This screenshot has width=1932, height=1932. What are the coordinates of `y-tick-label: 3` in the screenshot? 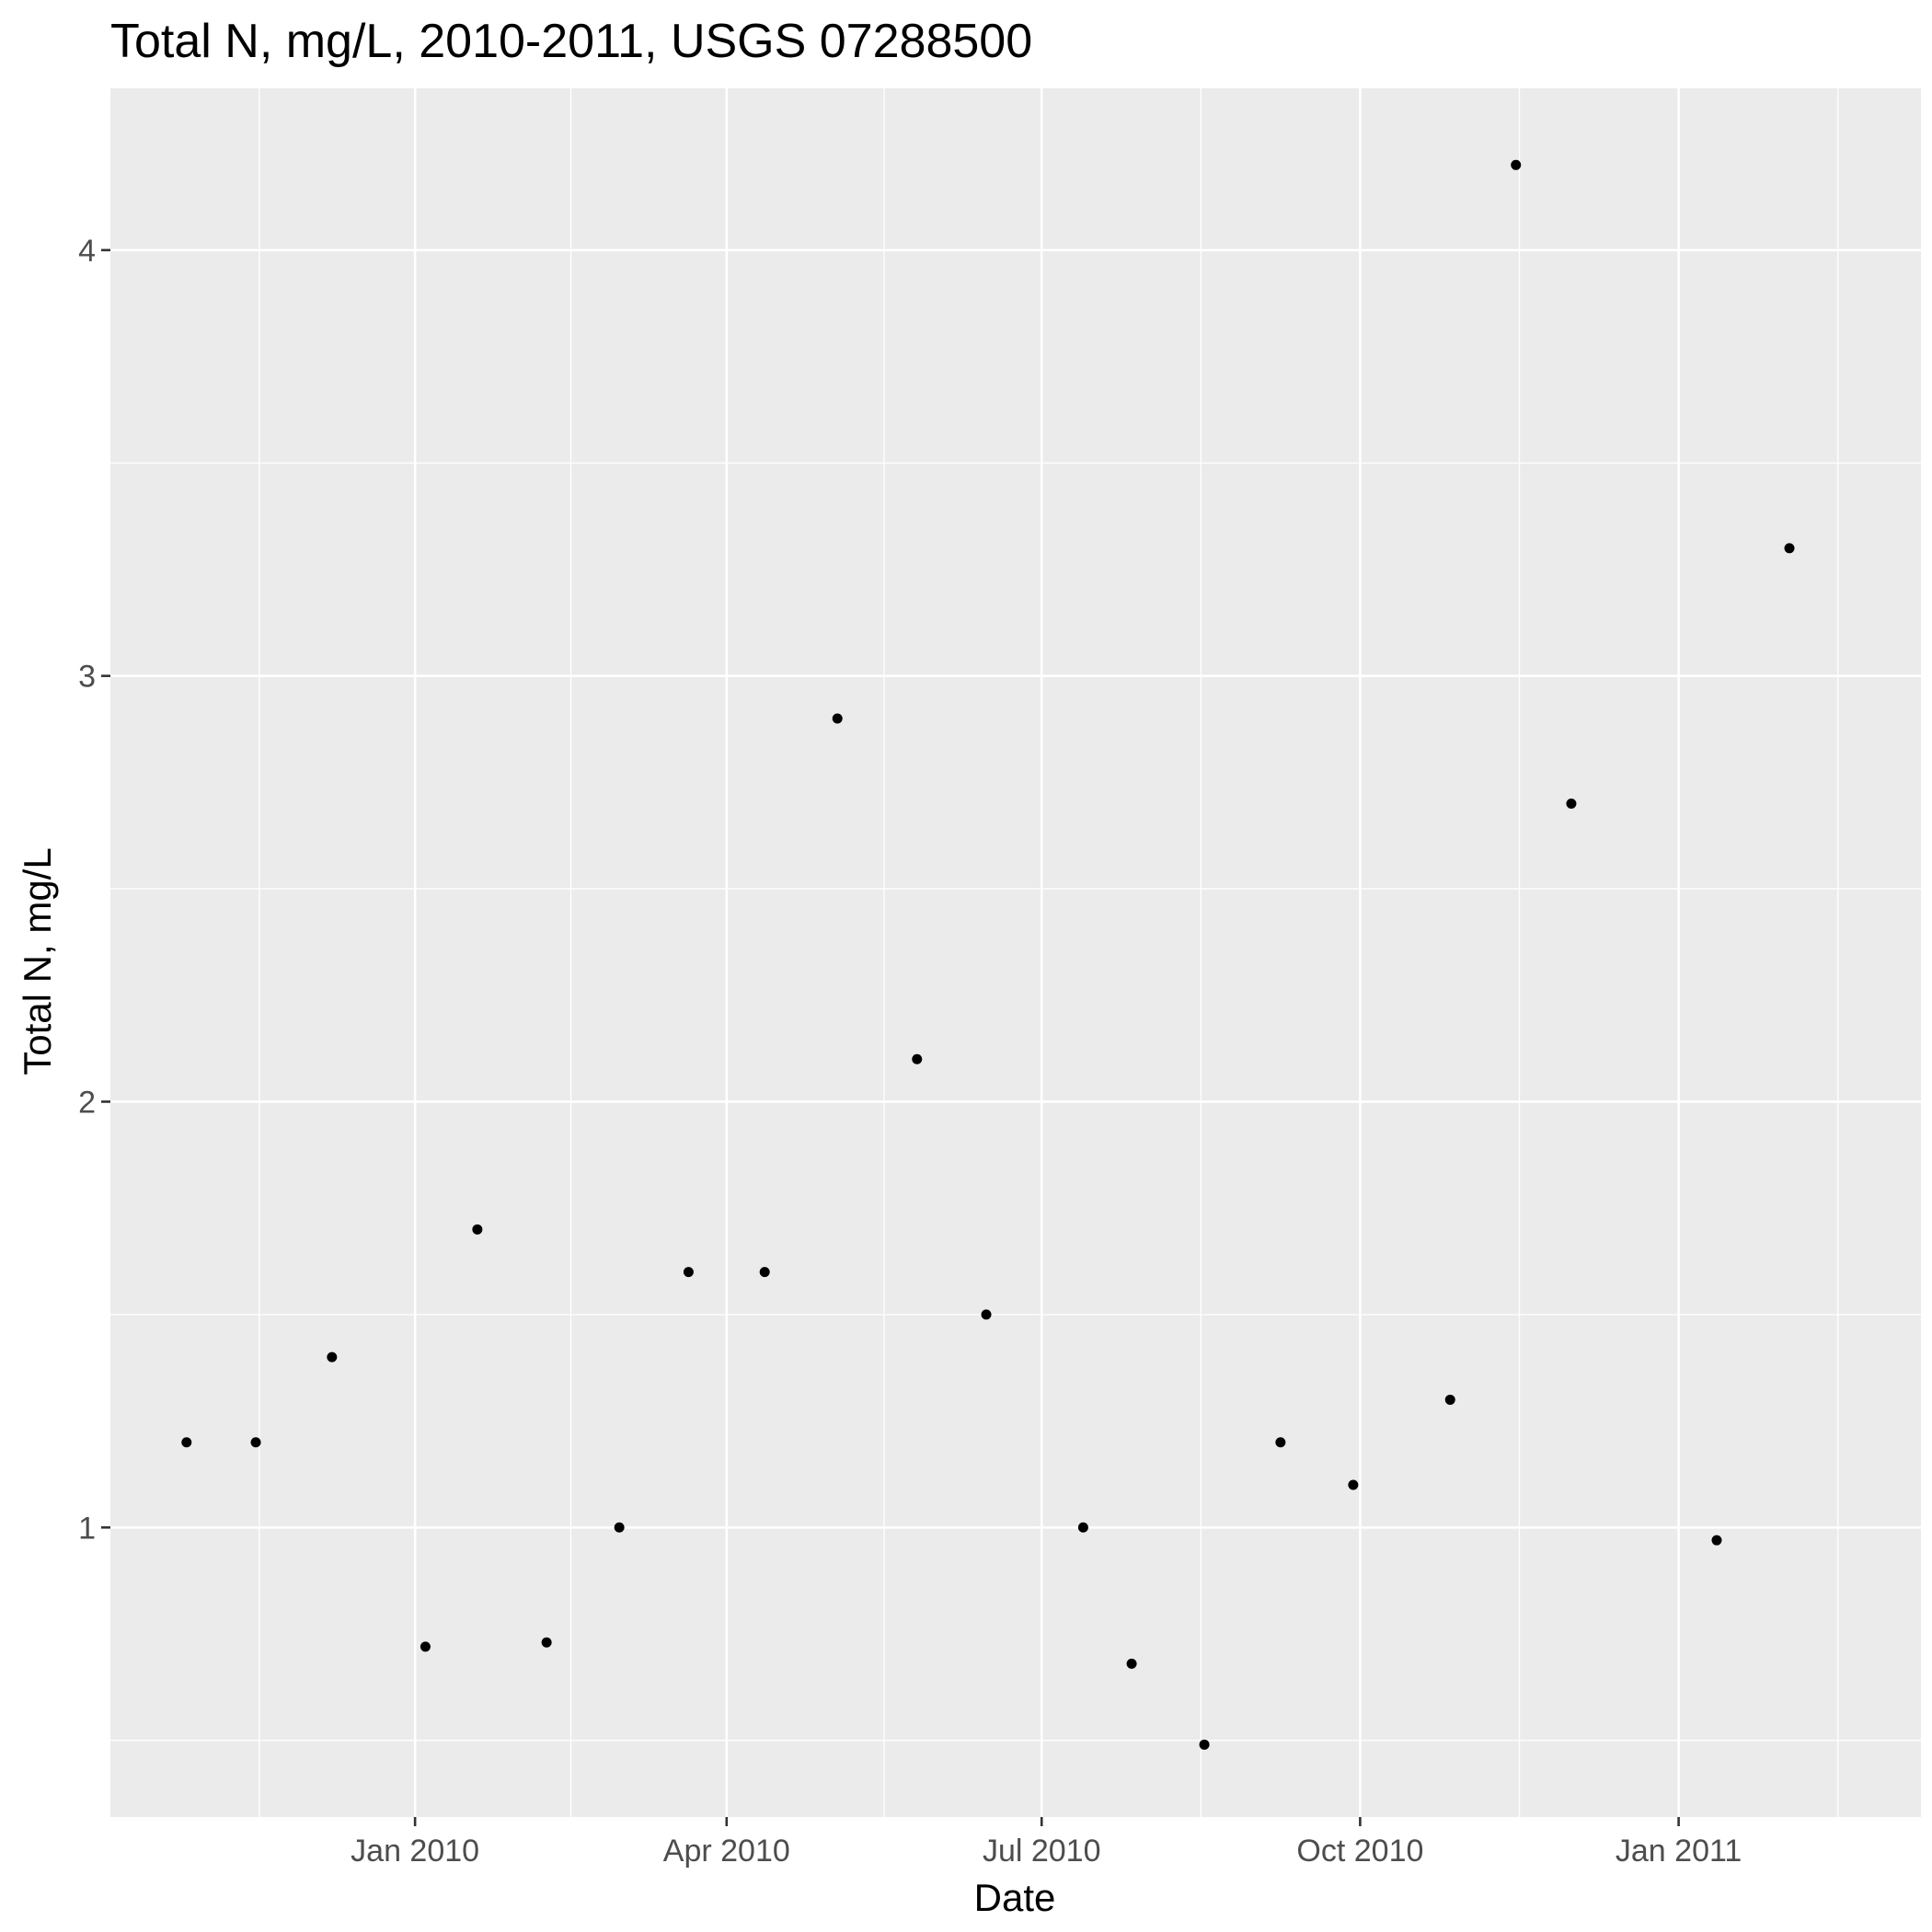 It's located at (87, 677).